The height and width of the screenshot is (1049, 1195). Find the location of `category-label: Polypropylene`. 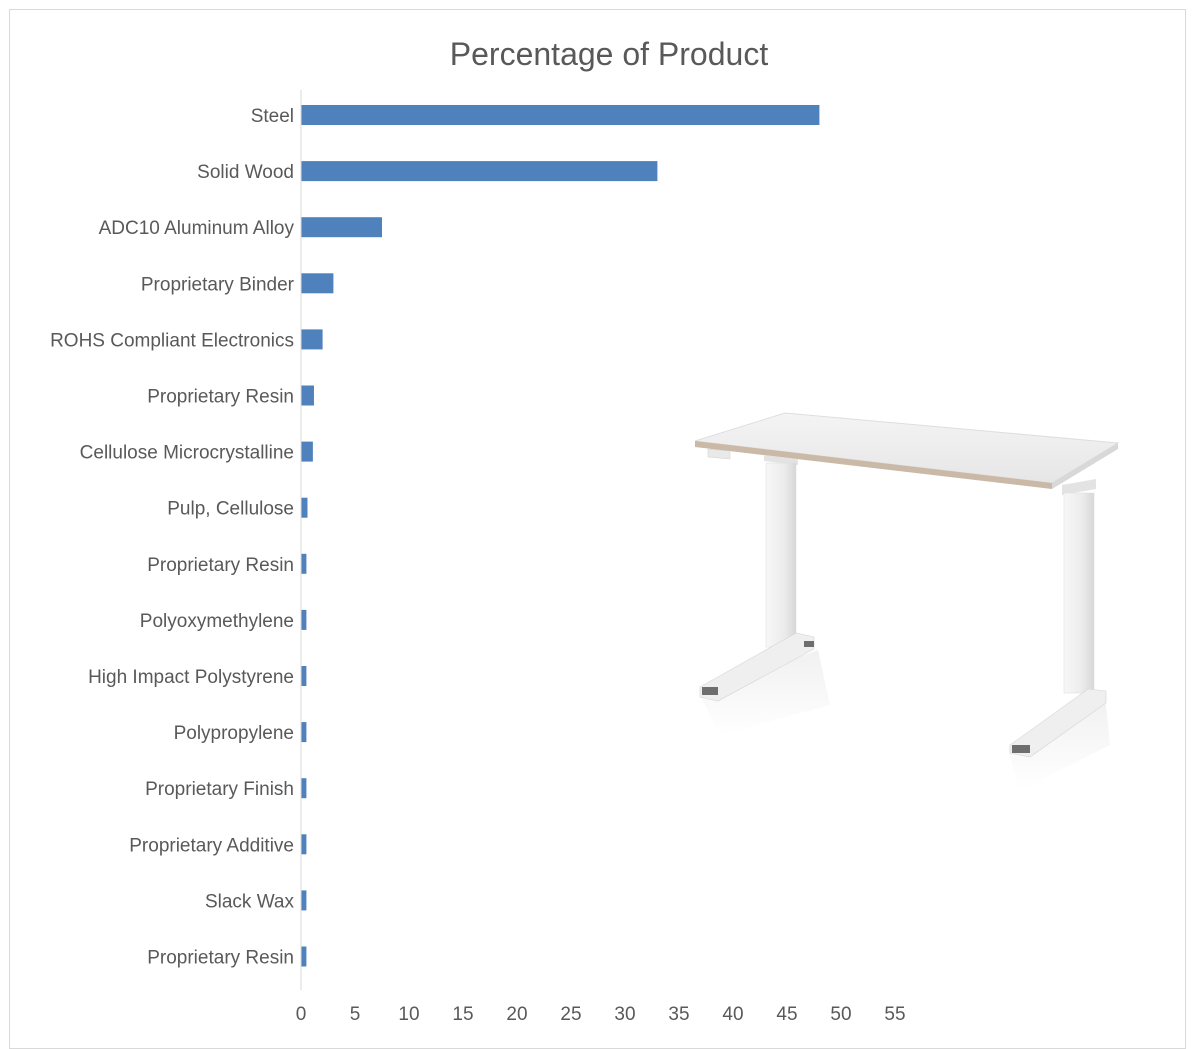

category-label: Polypropylene is located at coordinates (234, 733).